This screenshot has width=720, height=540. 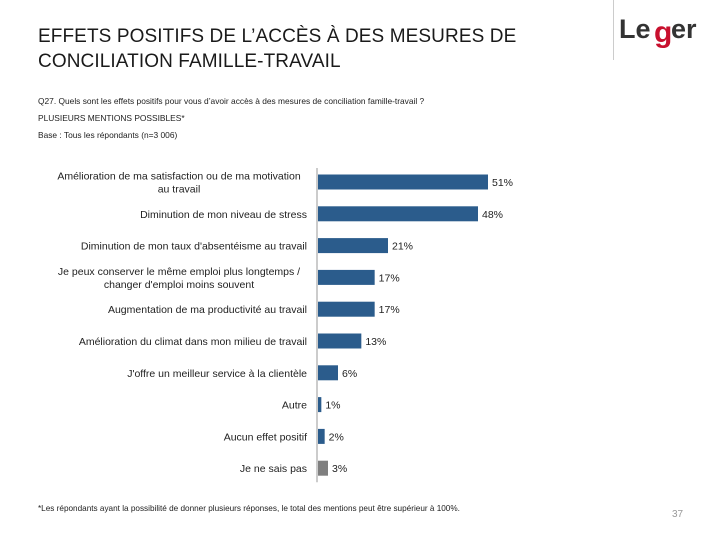 I want to click on mentions-note: PLUSIEURS MENTIONS POSSIBLES*, so click(x=111, y=118).